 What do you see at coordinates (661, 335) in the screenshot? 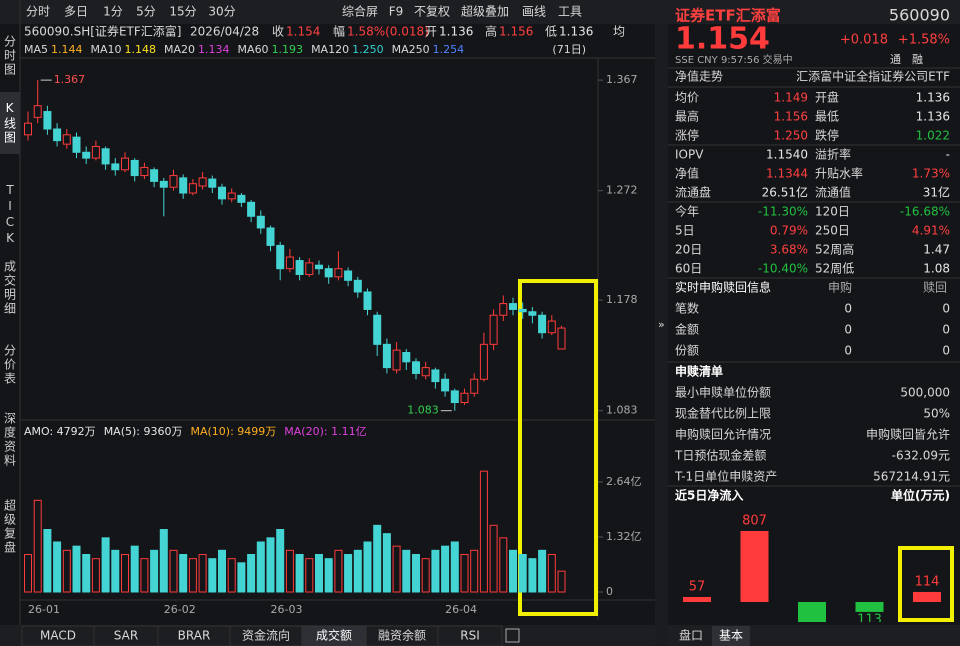
I see `collapse-strip` at bounding box center [661, 335].